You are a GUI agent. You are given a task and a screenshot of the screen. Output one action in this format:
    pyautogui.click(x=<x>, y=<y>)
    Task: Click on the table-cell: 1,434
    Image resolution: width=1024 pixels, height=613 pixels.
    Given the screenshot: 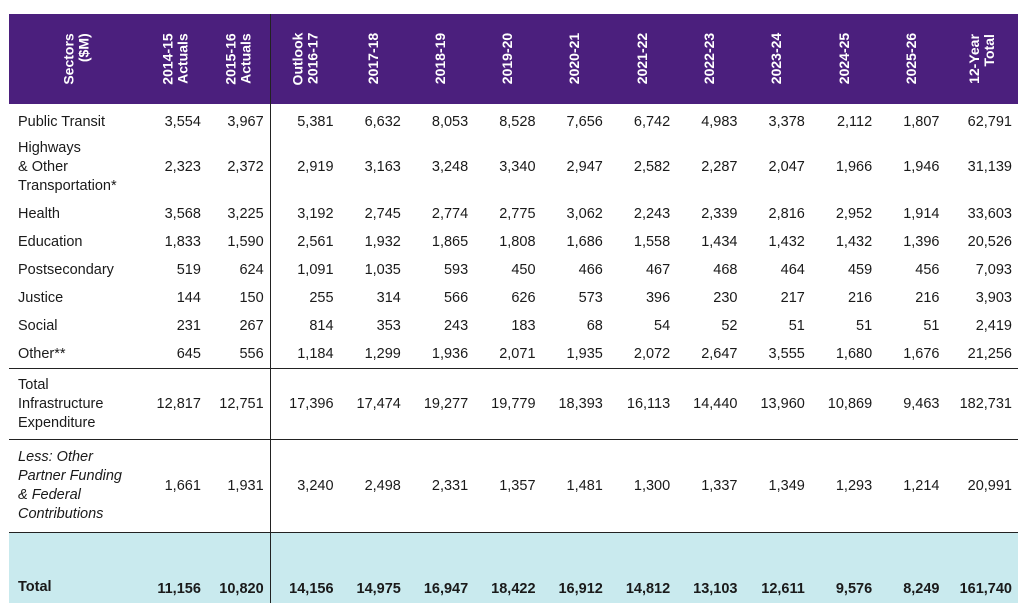 What is the action you would take?
    pyautogui.click(x=719, y=242)
    